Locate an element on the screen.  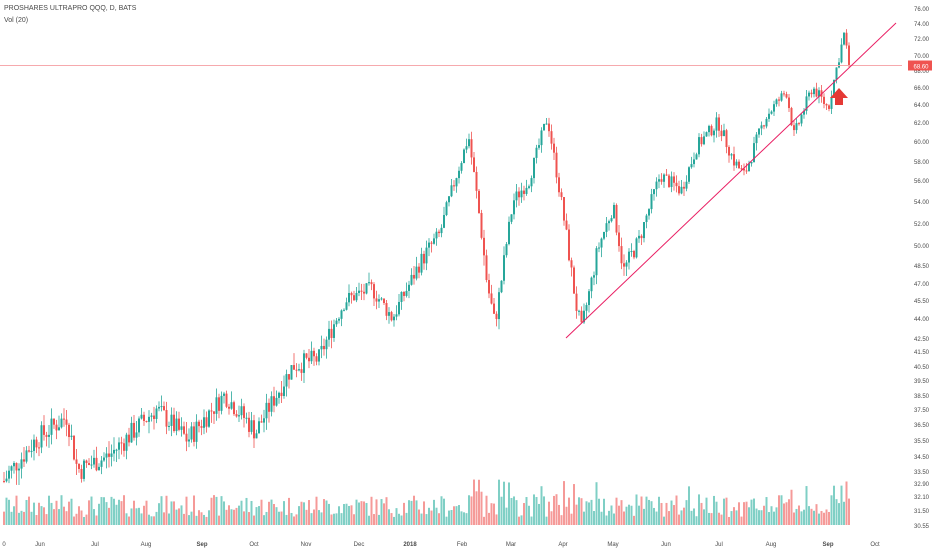
time-tick-label: Jul is located at coordinates (719, 545).